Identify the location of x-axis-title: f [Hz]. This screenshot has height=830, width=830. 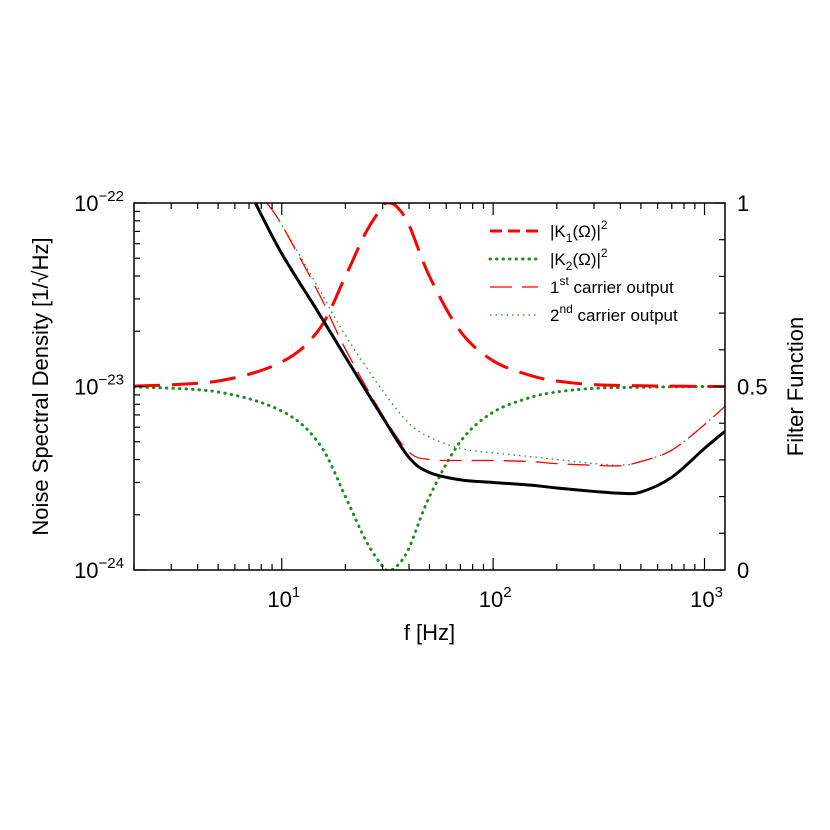
(429, 632).